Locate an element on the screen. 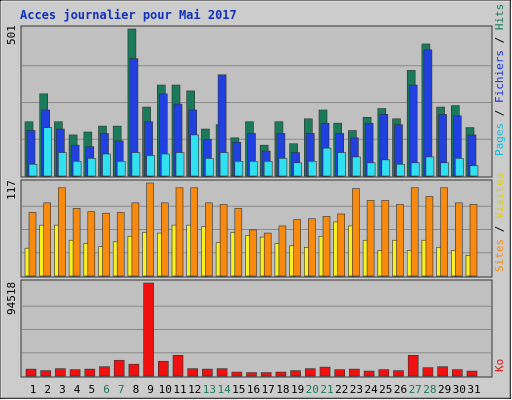  legend-ko: Ko is located at coordinates (499, 365).